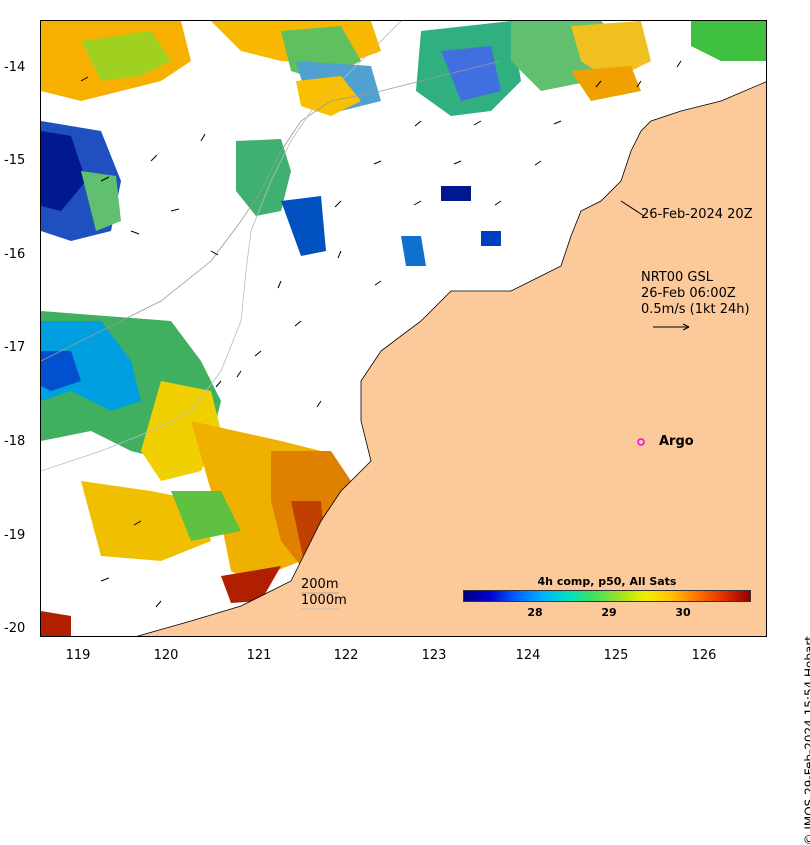 This screenshot has height=845, width=810. Describe the element at coordinates (695, 309) in the screenshot. I see `current-scale-label: 0.5m/s (1kt 24h)` at that location.